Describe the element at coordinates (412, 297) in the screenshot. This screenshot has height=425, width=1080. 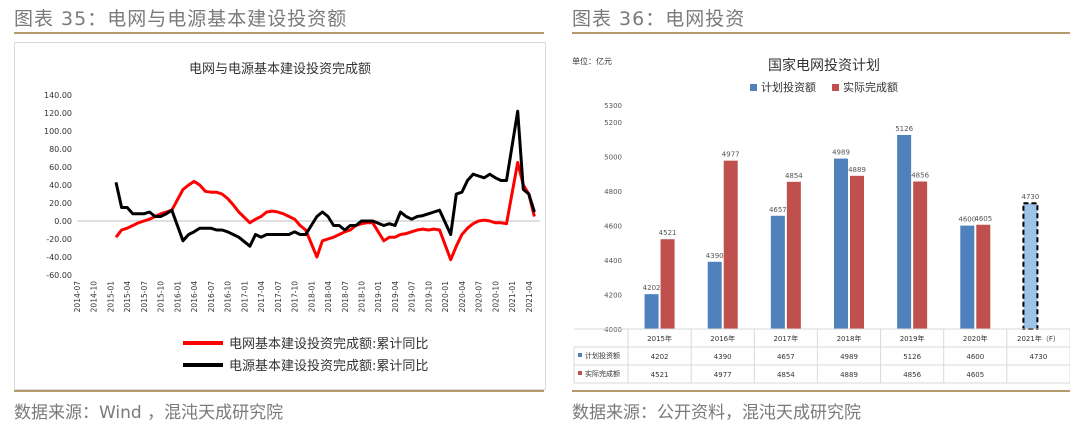
I see `x-tick-label: 2019-07` at that location.